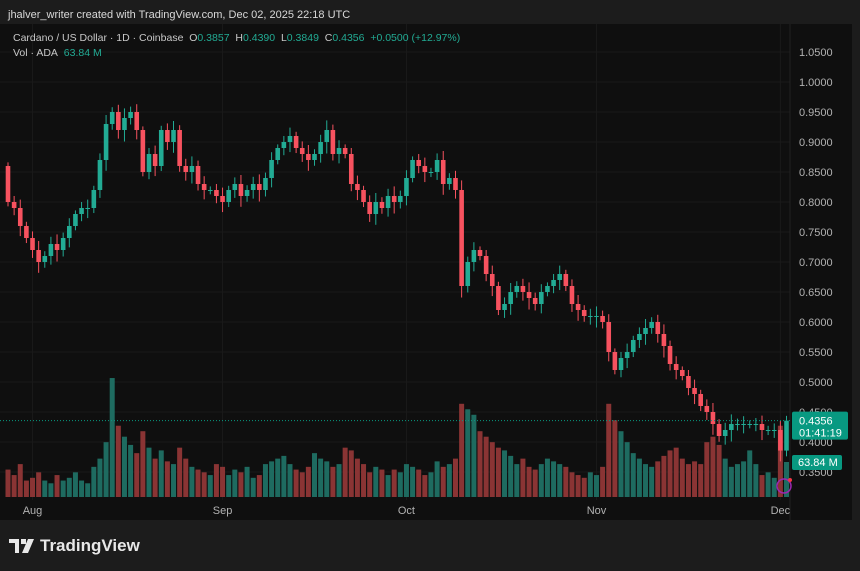 This screenshot has height=571, width=860. Describe the element at coordinates (816, 113) in the screenshot. I see `y-tick-label: 0.9500` at that location.